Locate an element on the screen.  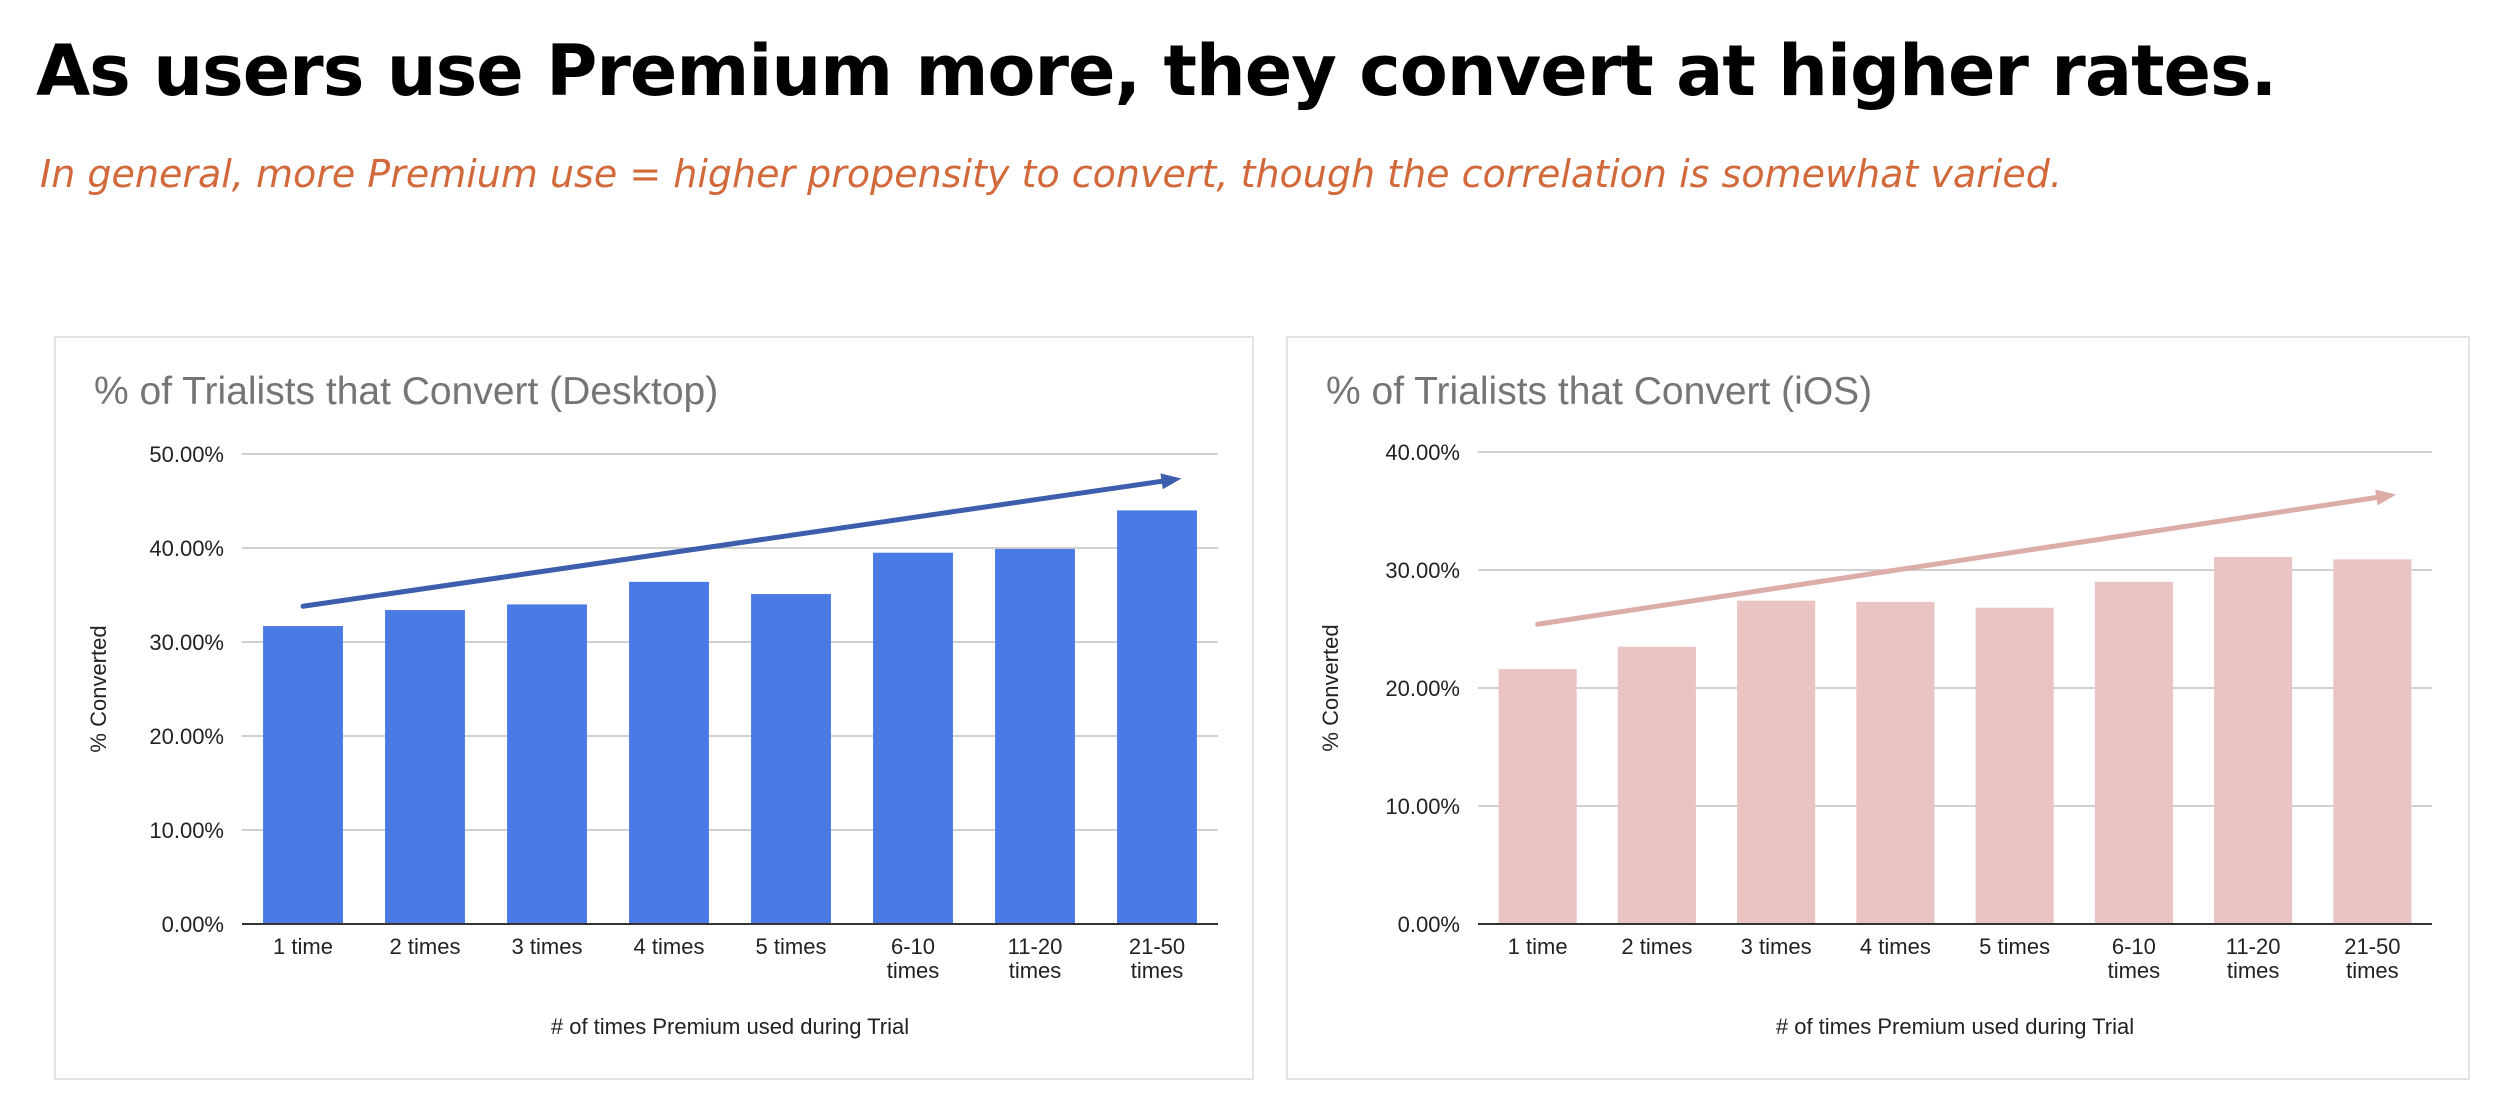
chart-title: % of Trialists that Convert (Desktop) is located at coordinates (406, 391).